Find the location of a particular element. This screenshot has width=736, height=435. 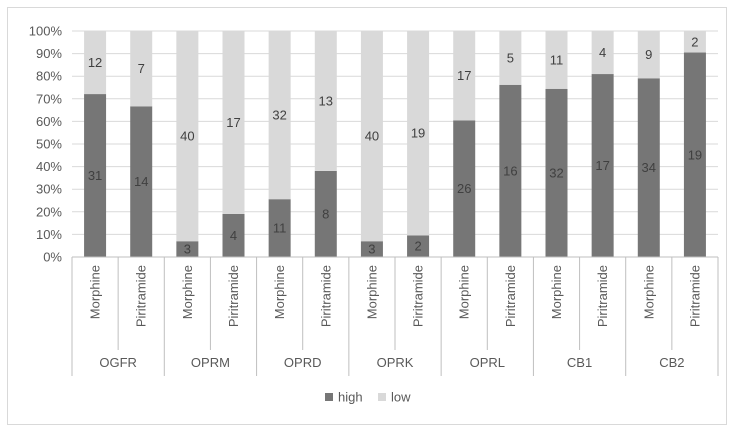

legend-label: high is located at coordinates (350, 397).